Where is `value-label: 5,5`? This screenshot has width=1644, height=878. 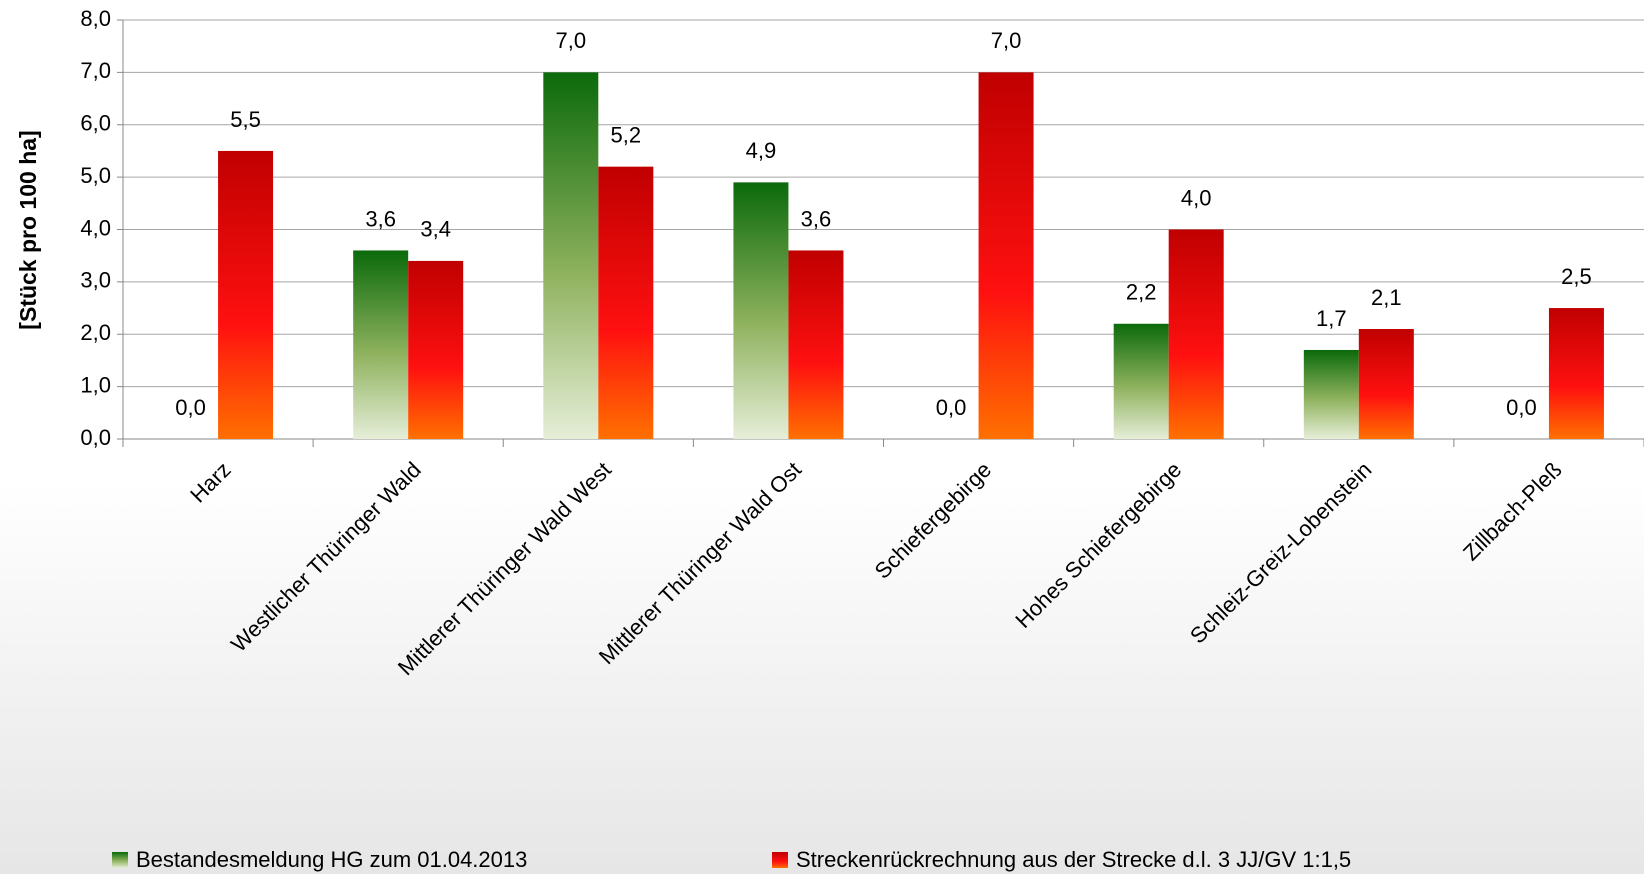 value-label: 5,5 is located at coordinates (245, 119).